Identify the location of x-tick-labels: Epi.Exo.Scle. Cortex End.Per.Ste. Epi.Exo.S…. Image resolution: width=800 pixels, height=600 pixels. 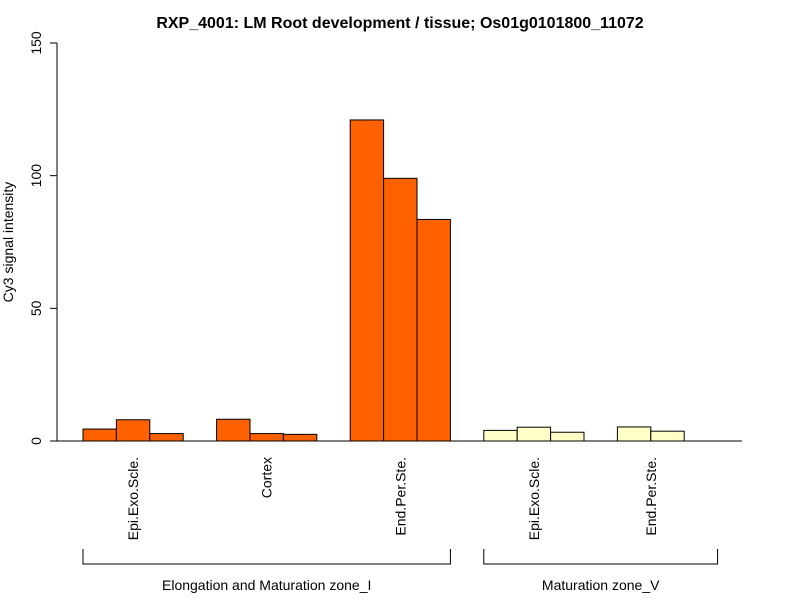
(392, 498).